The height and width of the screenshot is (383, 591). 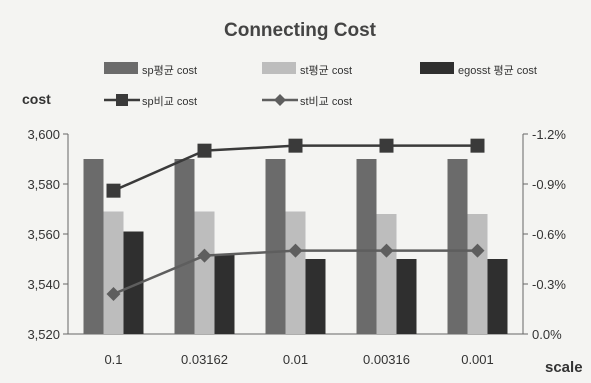 I want to click on x-tick-label: 0.1, so click(x=113, y=359).